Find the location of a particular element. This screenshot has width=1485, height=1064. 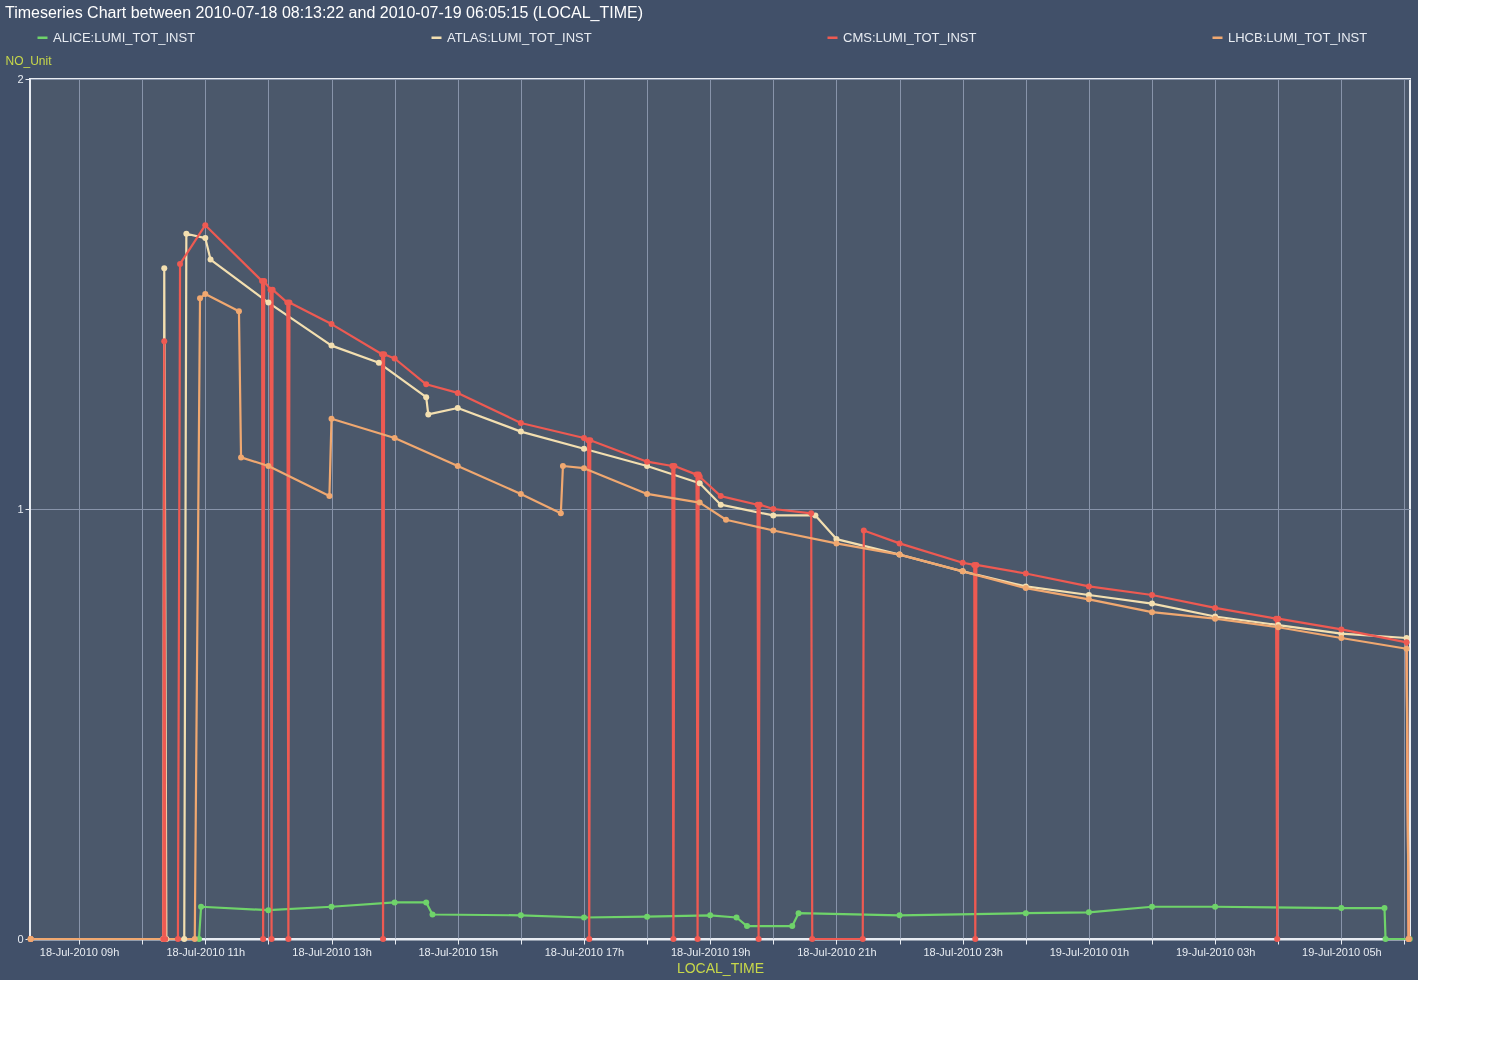

x-tick-label: 18-Jul-2010 11h is located at coordinates (206, 951).